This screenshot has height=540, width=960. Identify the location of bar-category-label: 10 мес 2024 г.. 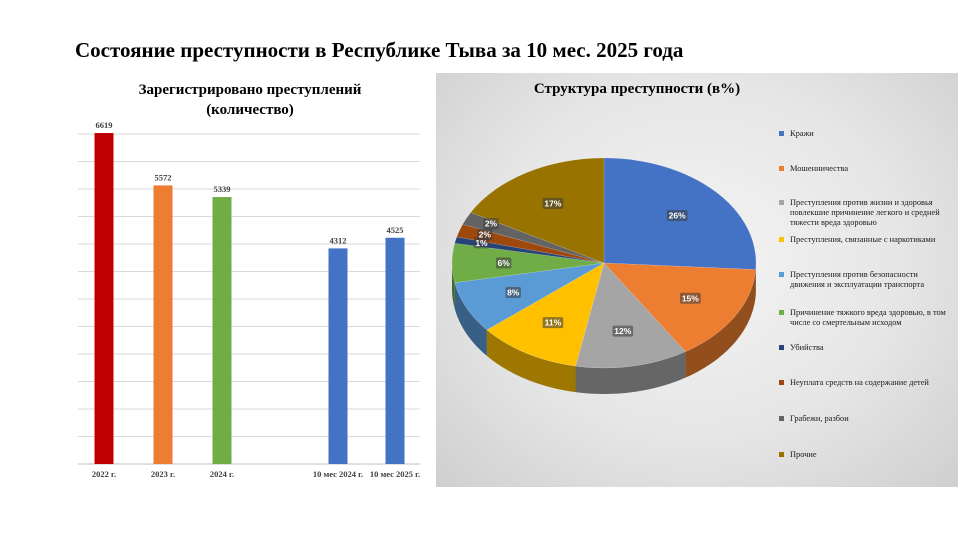
(338, 474).